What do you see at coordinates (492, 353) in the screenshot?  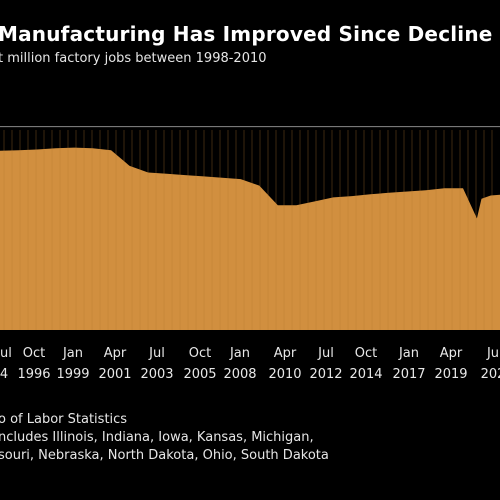 I see `x-tick-month-label: Ju` at bounding box center [492, 353].